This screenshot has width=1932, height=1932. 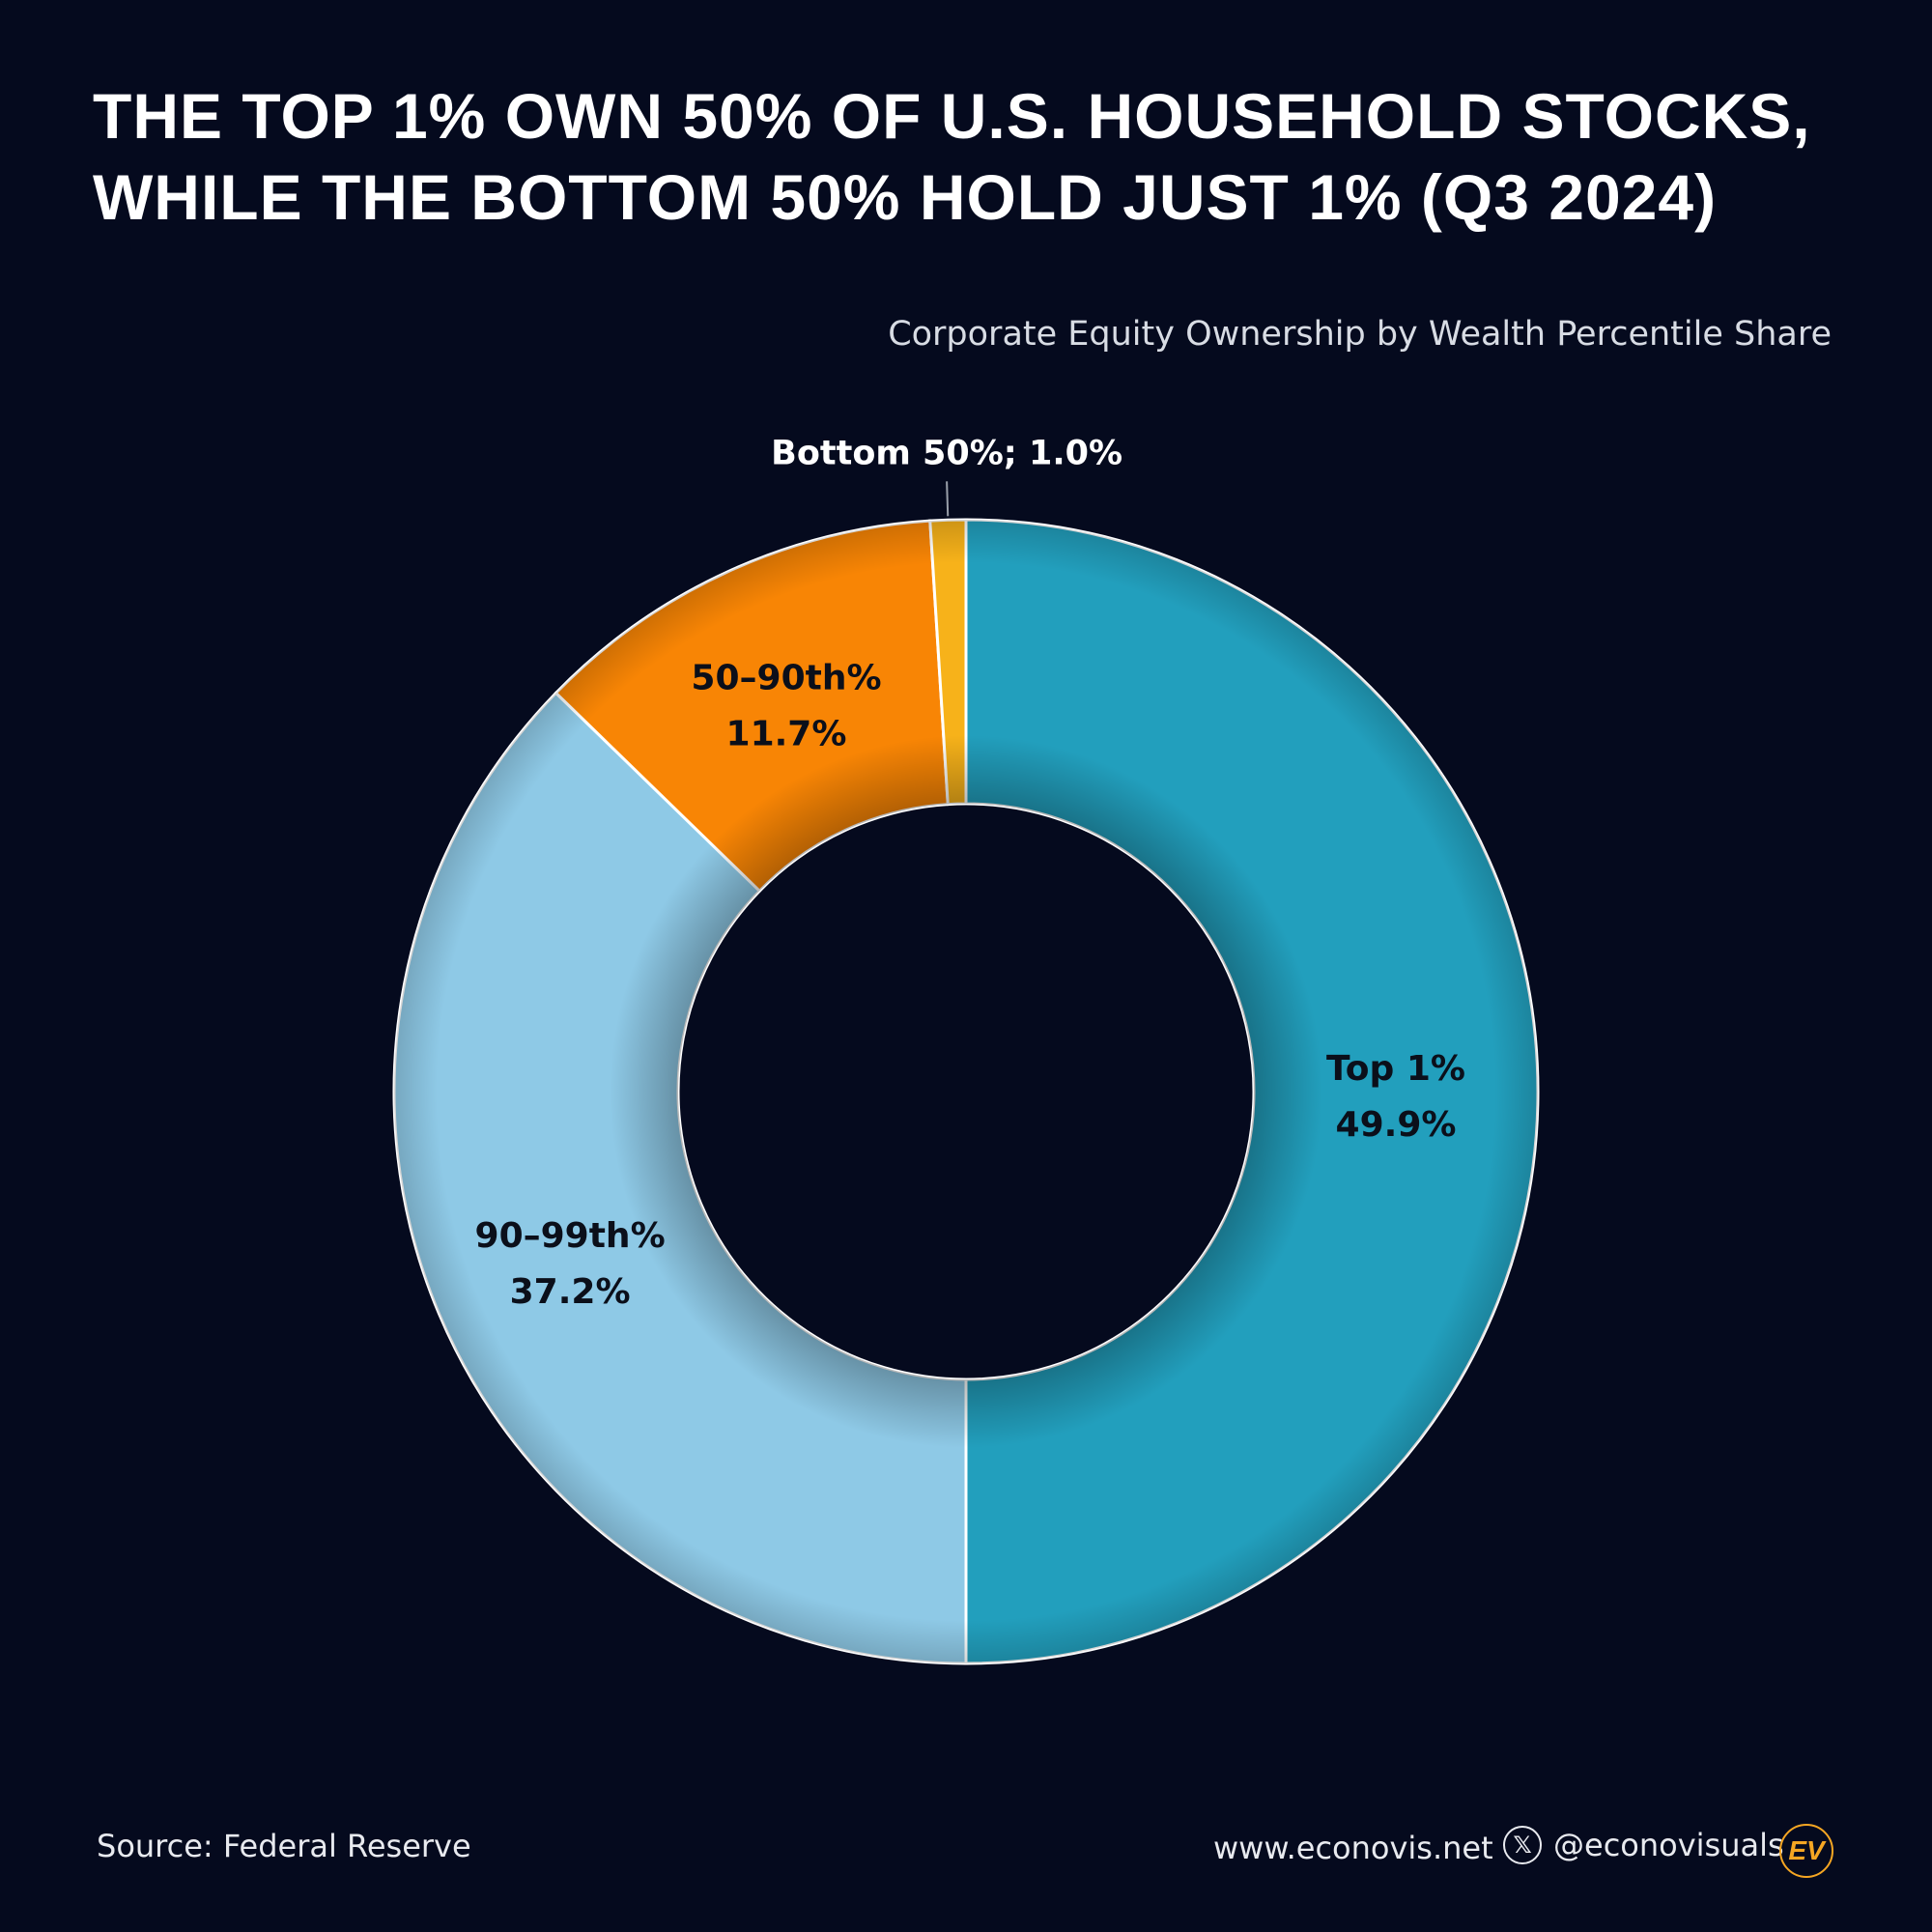 I want to click on source-note: Source: Federal Reserve, so click(x=284, y=1846).